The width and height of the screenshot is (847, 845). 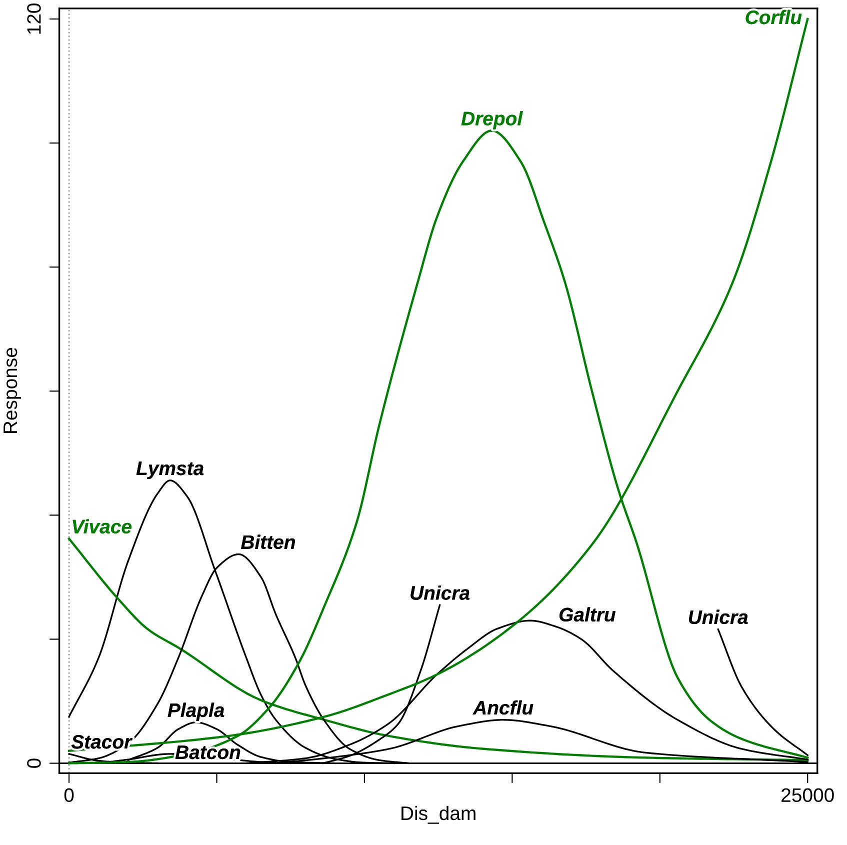 I want to click on x-tick-label: 25000, so click(x=808, y=795).